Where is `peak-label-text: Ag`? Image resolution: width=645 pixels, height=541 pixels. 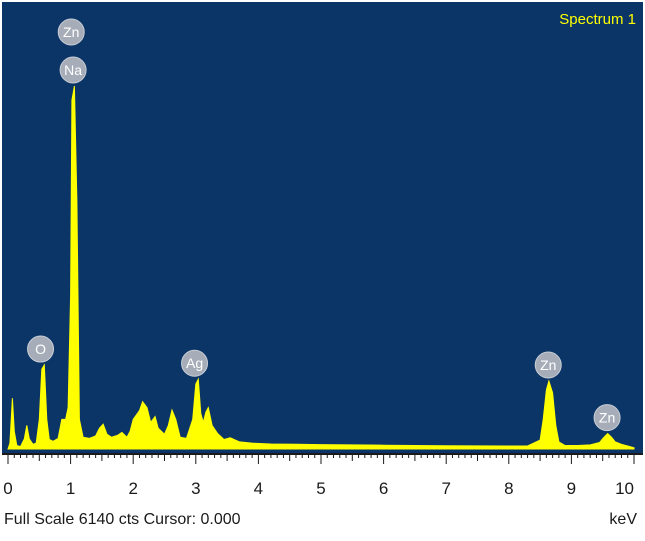
peak-label-text: Ag is located at coordinates (194, 363).